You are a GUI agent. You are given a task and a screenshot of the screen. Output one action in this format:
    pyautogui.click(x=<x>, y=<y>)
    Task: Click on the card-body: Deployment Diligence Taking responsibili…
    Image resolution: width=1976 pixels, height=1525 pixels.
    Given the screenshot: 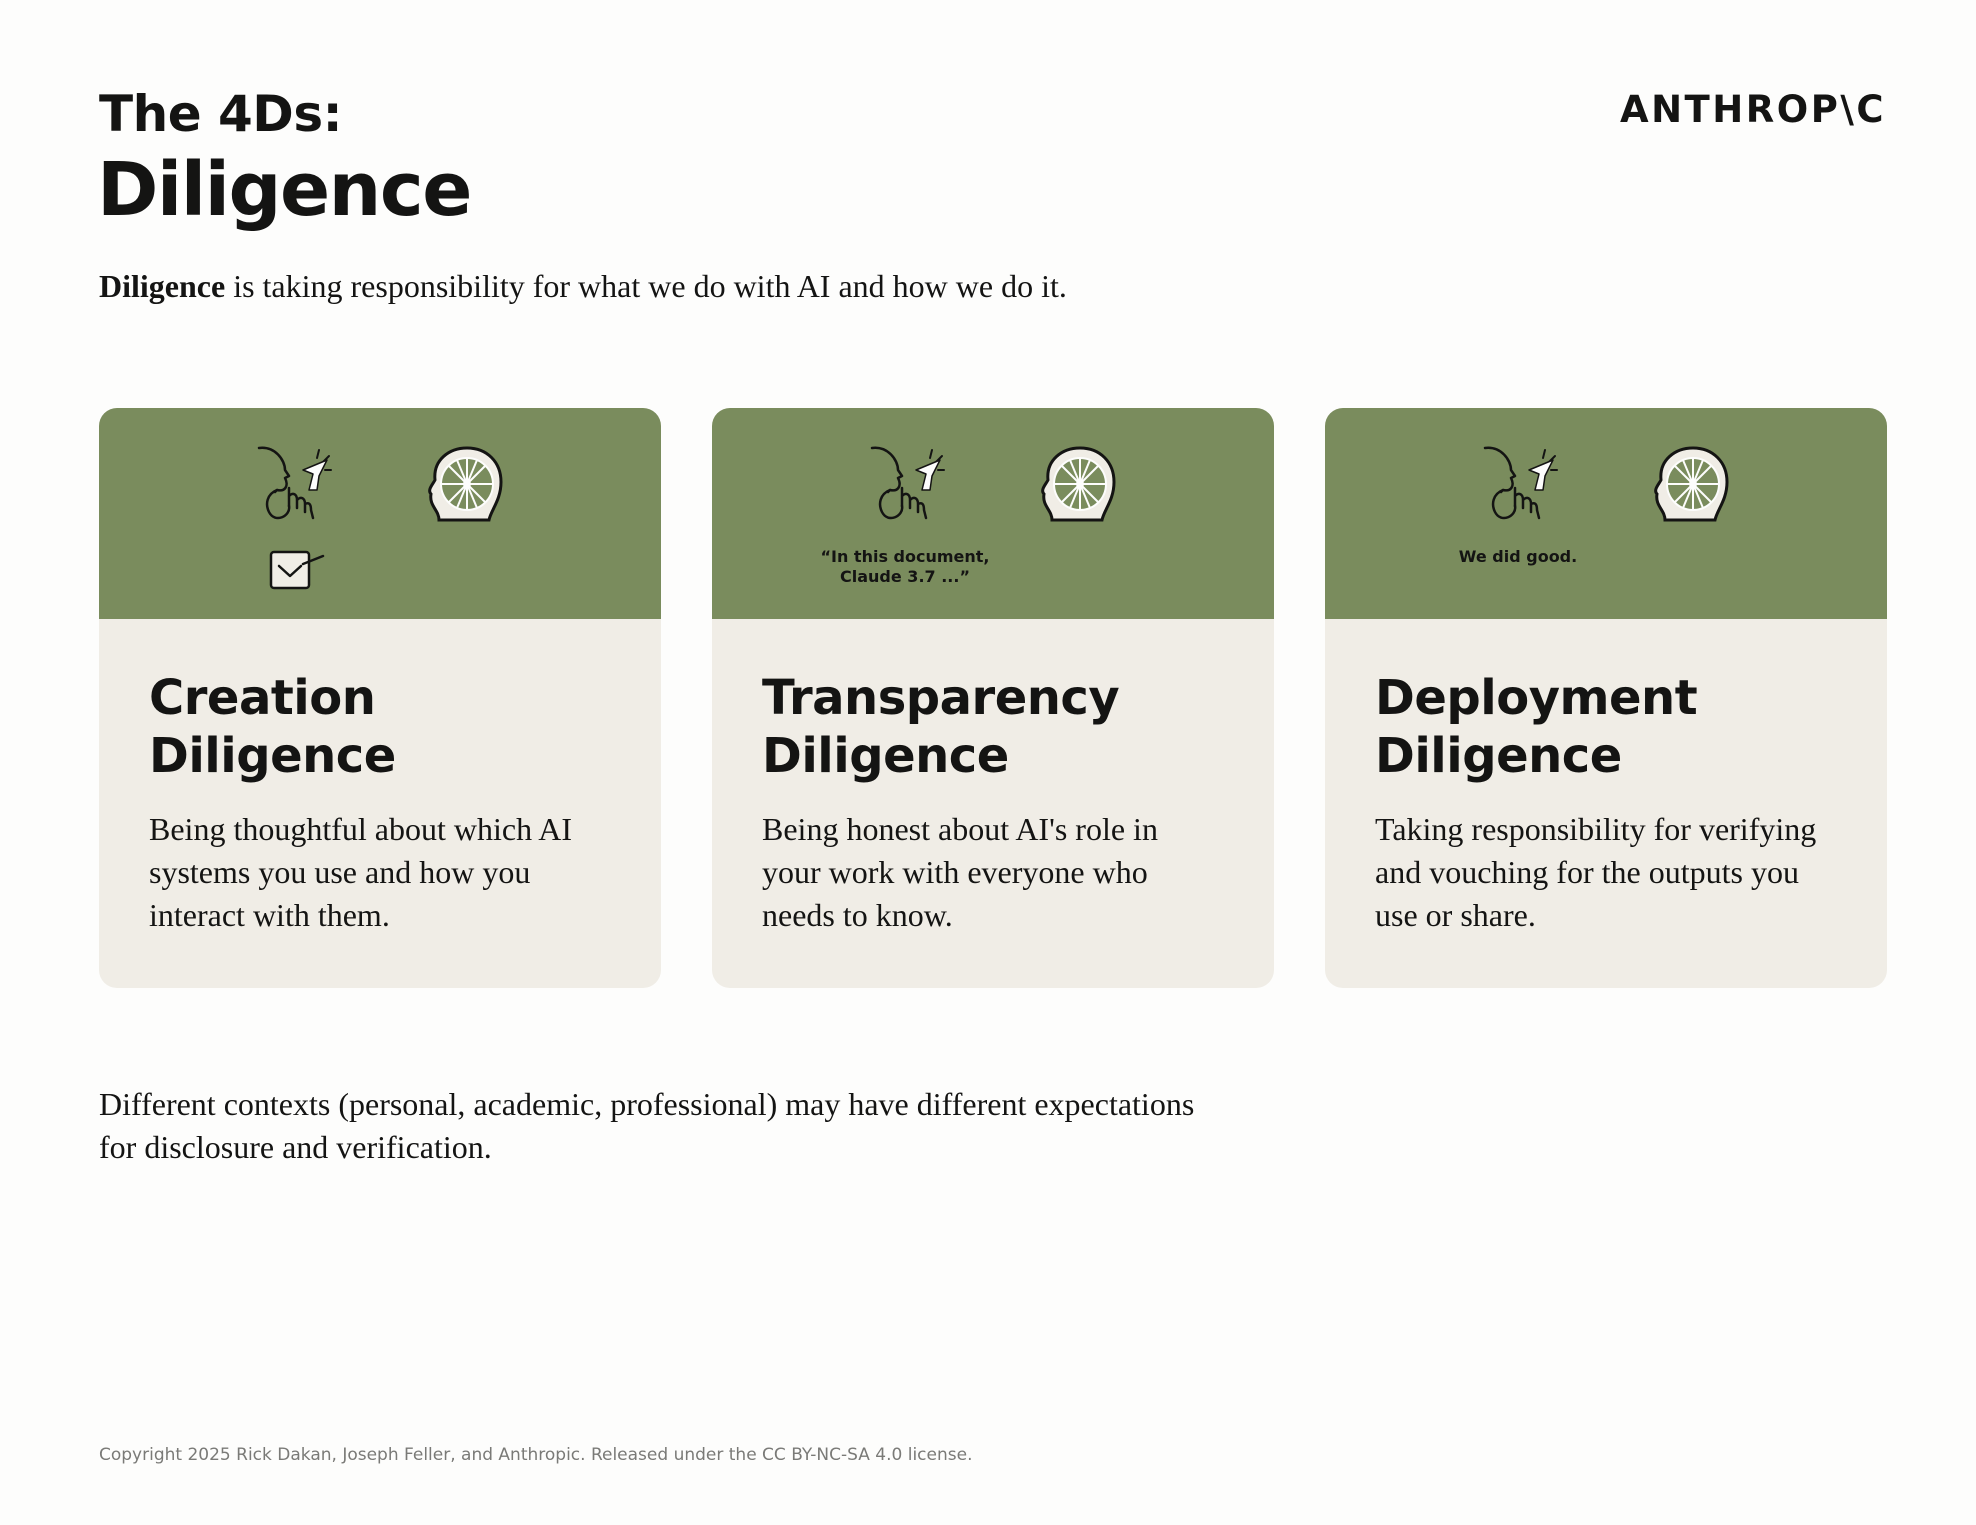 What is the action you would take?
    pyautogui.click(x=1606, y=778)
    